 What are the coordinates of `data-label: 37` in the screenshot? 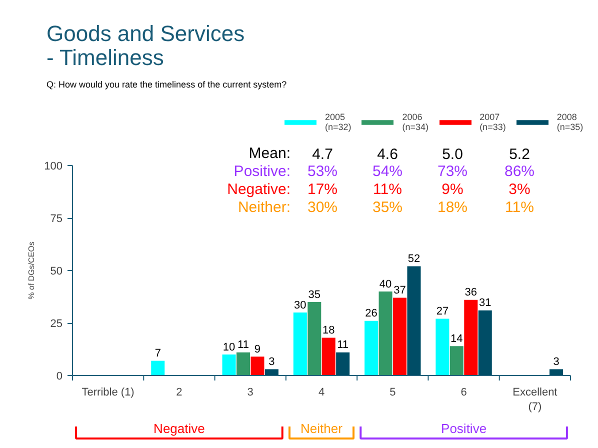 It's located at (400, 290).